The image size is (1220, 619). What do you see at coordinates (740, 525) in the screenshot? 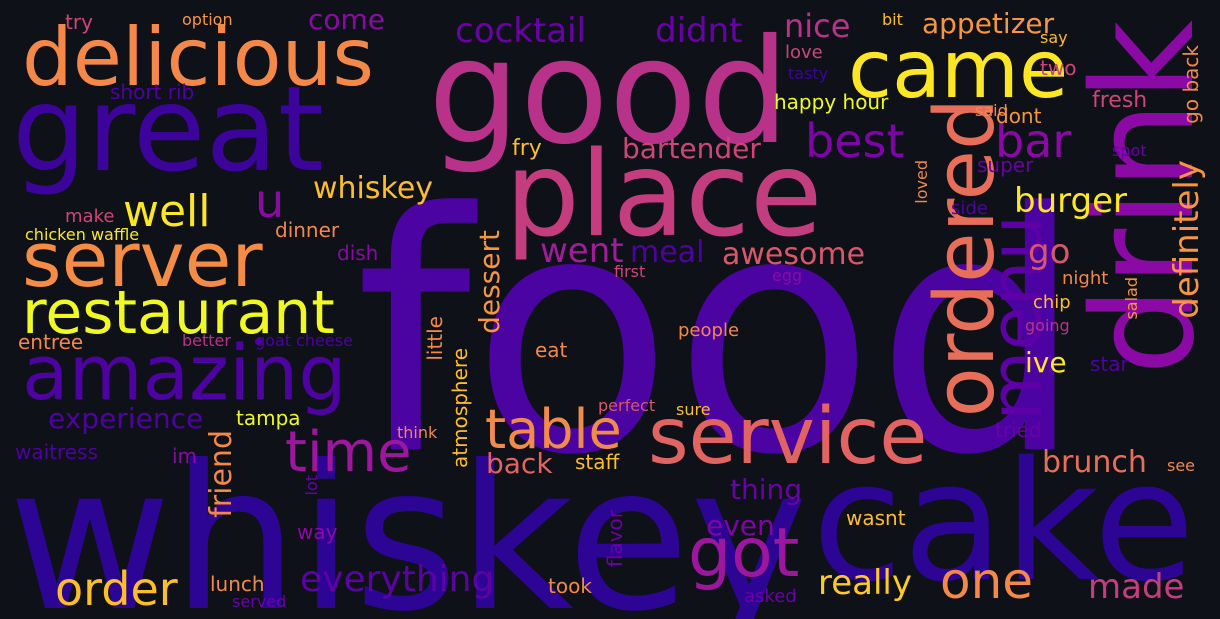
I see `word-even: even` at bounding box center [740, 525].